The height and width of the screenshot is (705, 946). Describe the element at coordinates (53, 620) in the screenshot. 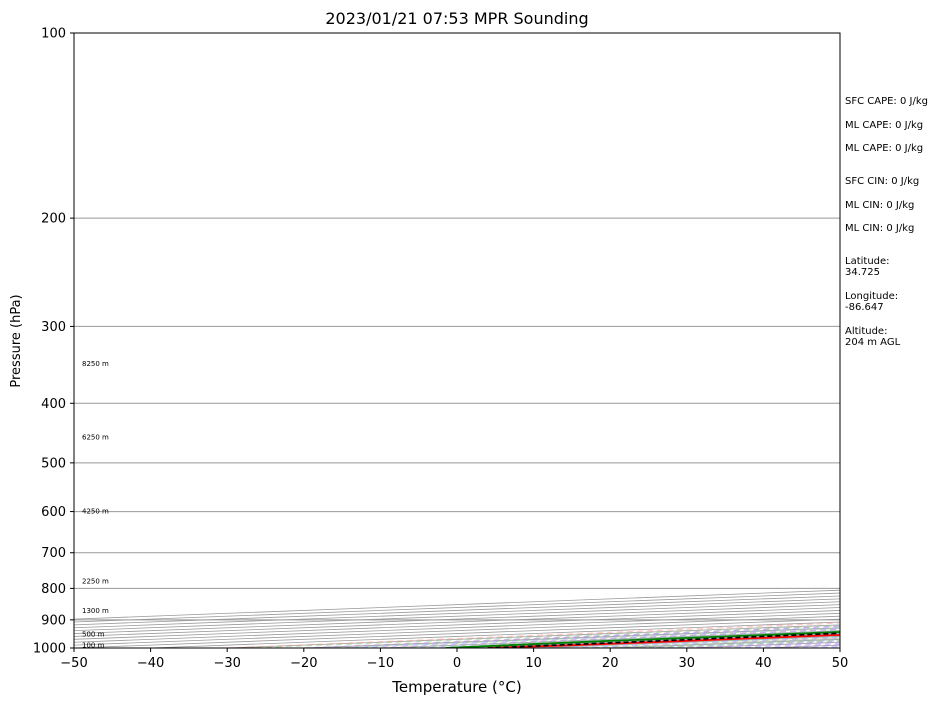

I see `y-tick-label: 900` at that location.